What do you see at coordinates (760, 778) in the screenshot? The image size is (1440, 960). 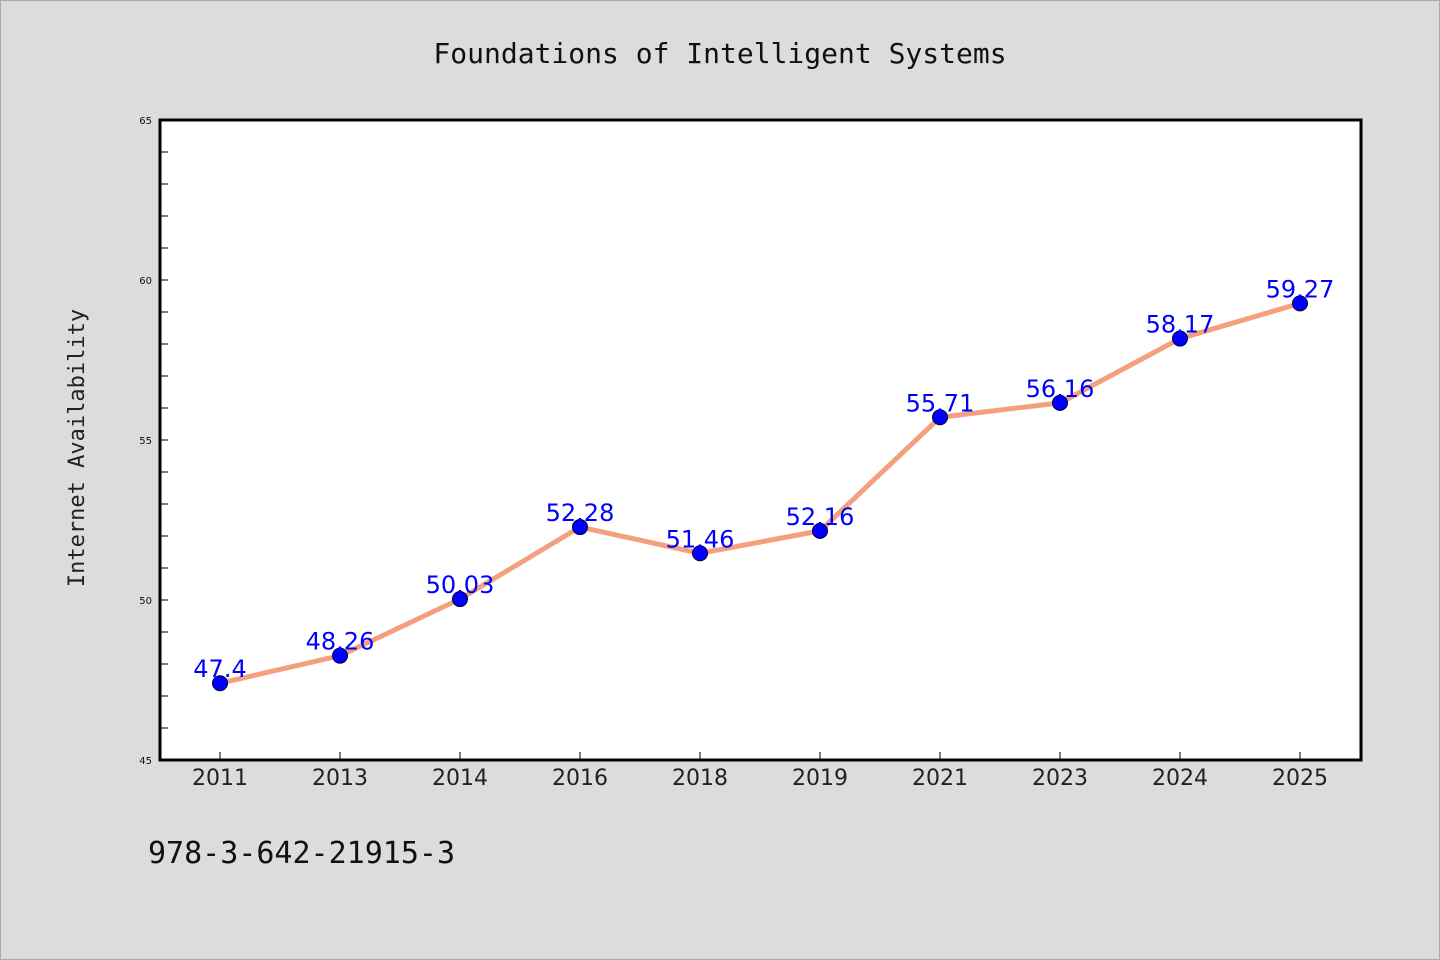 I see `x-tick-labels: 2011 2013 2014 2016 2018 2019 2021 2023 2024 2025` at bounding box center [760, 778].